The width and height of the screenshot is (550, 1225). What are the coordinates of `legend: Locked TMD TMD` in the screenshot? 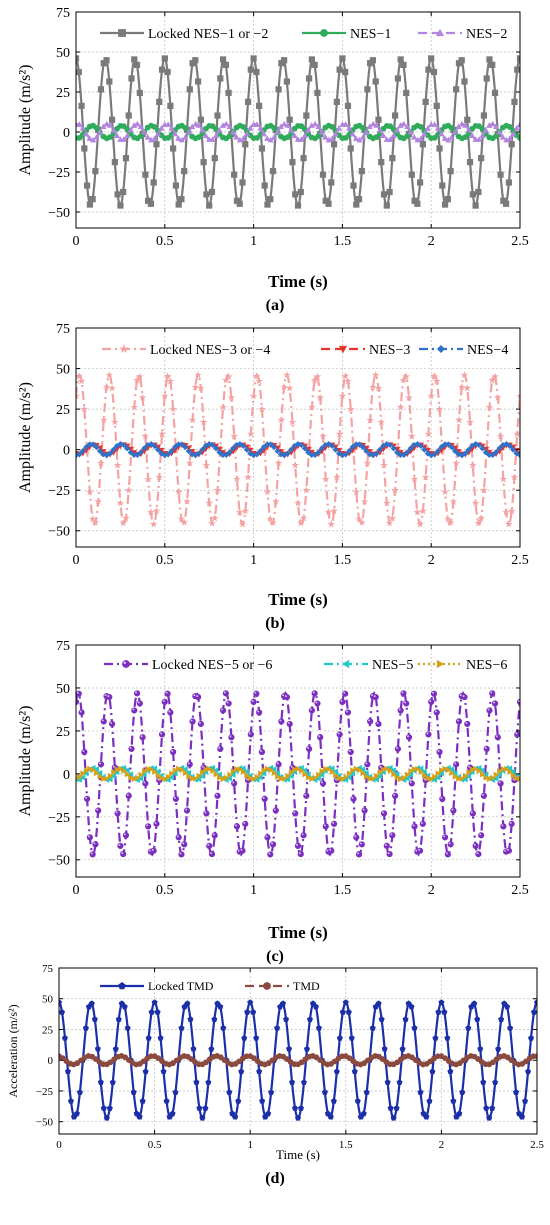 It's located at (210, 986).